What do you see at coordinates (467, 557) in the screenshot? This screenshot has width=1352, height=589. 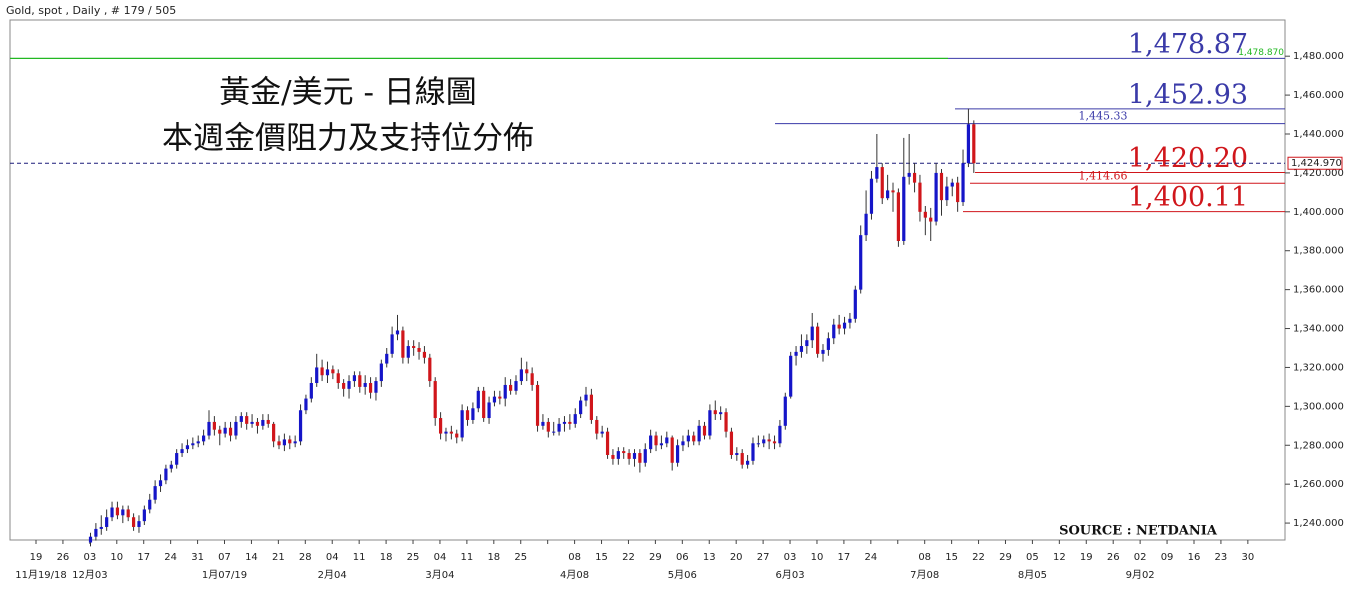 I see `x-tick-label: 11` at bounding box center [467, 557].